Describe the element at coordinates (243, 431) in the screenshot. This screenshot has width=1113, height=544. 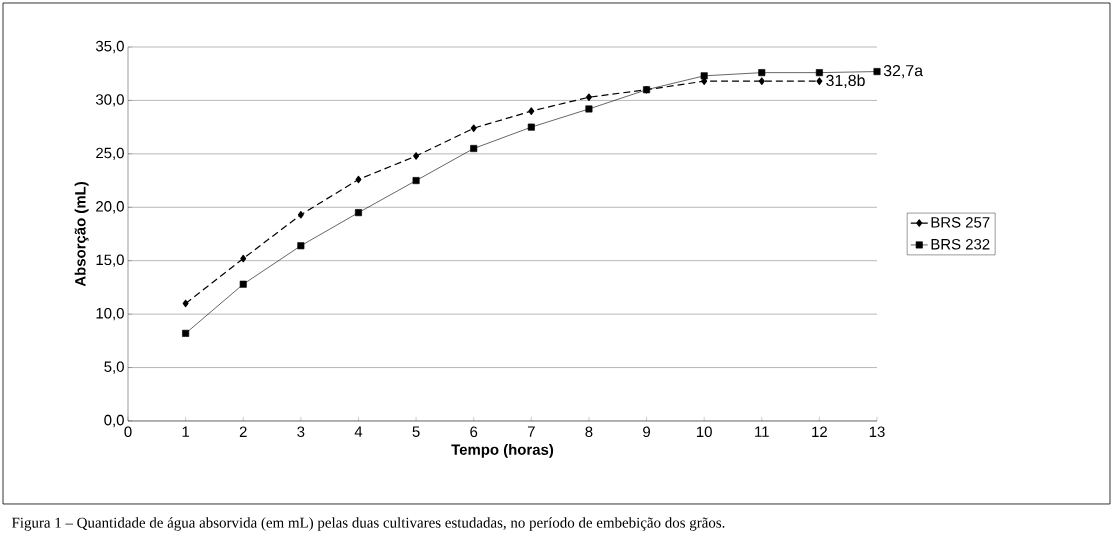
I see `x-tick-label: 2` at that location.